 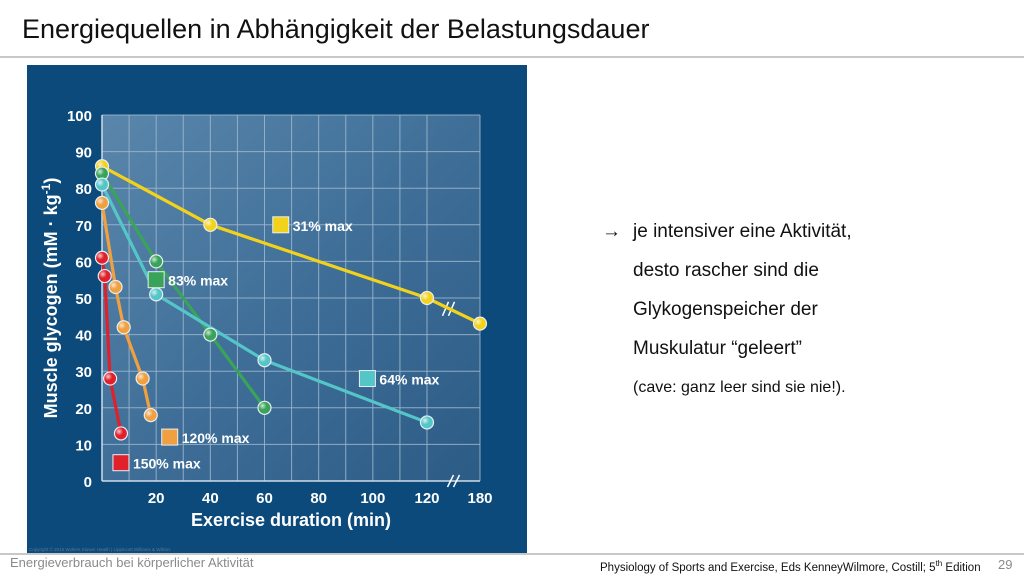 What do you see at coordinates (318, 498) in the screenshot?
I see `x-tick-label: 80` at bounding box center [318, 498].